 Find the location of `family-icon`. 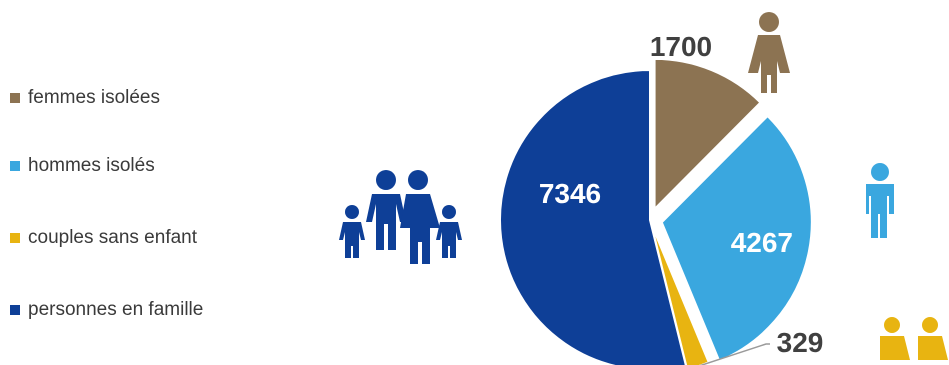

family-icon is located at coordinates (400, 217).